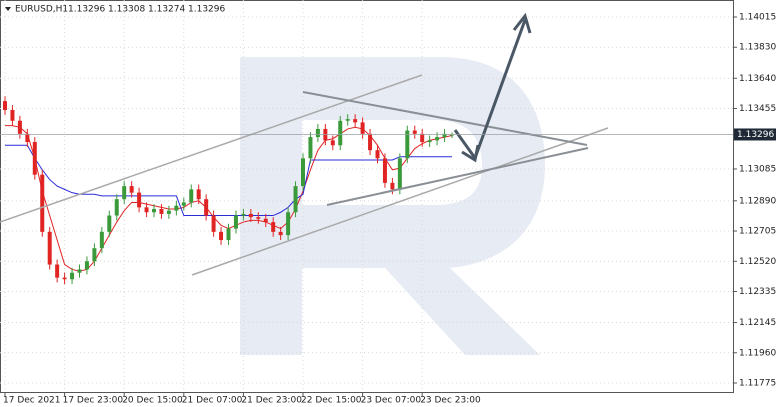  I want to click on last-price-label: 1.13296, so click(755, 135).